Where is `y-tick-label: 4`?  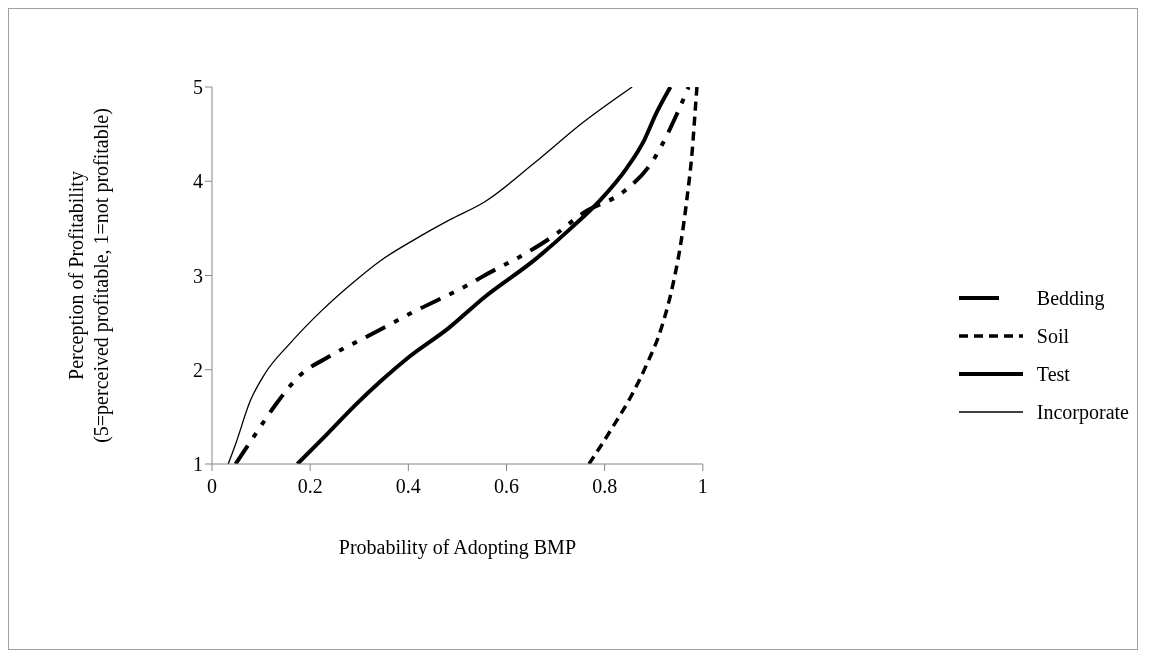 y-tick-label: 4 is located at coordinates (198, 181).